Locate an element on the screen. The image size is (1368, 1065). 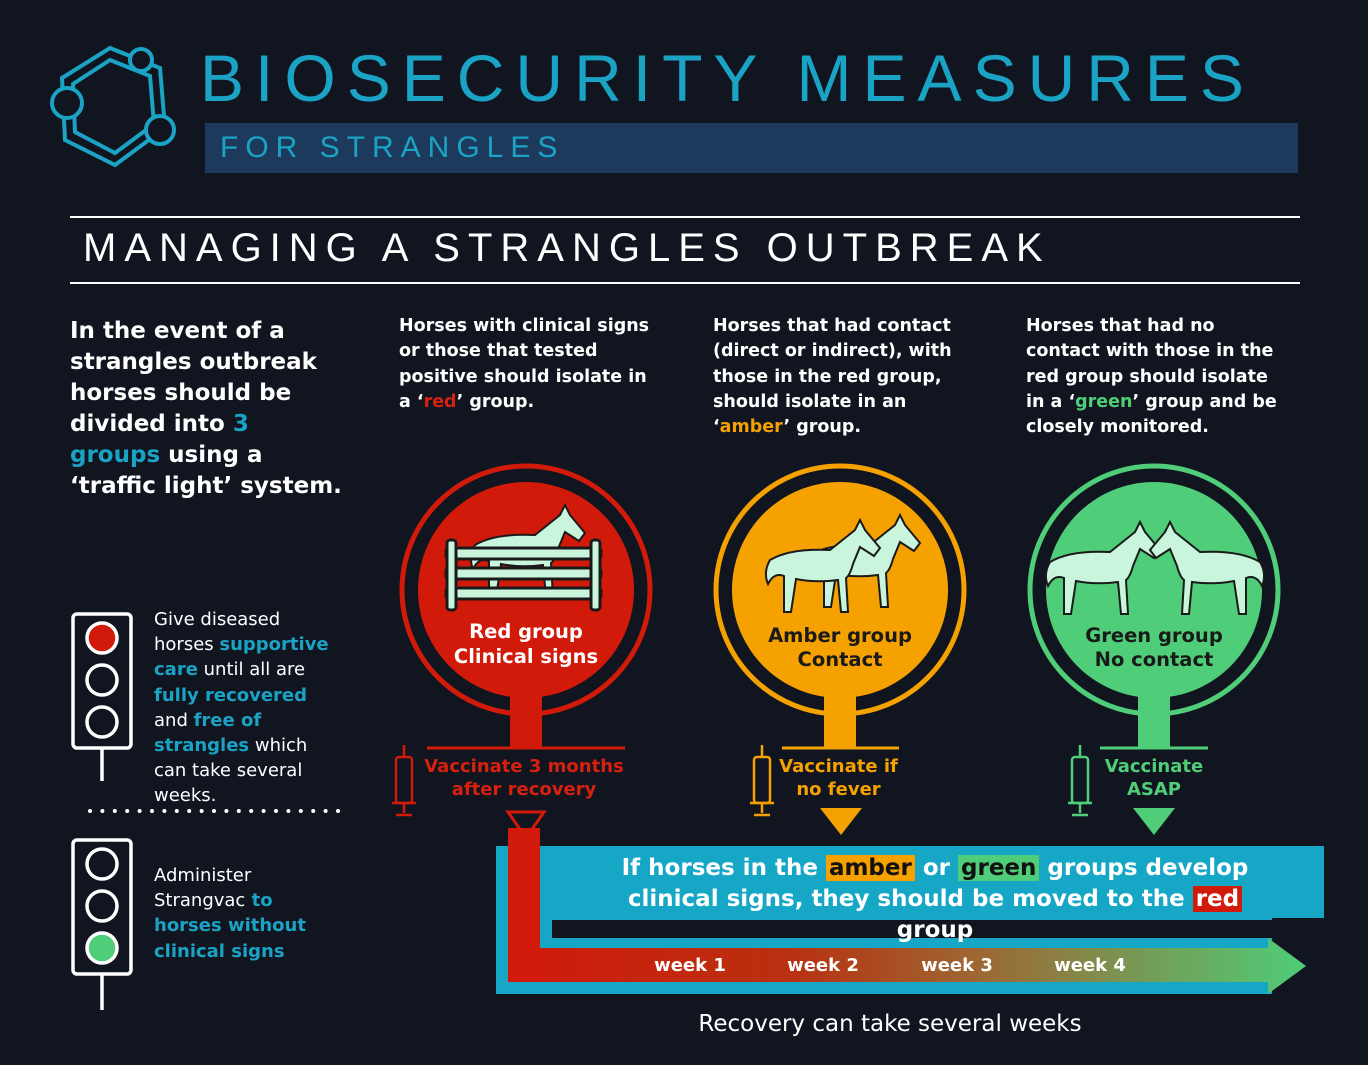
week-label: week 2 is located at coordinates (823, 965).